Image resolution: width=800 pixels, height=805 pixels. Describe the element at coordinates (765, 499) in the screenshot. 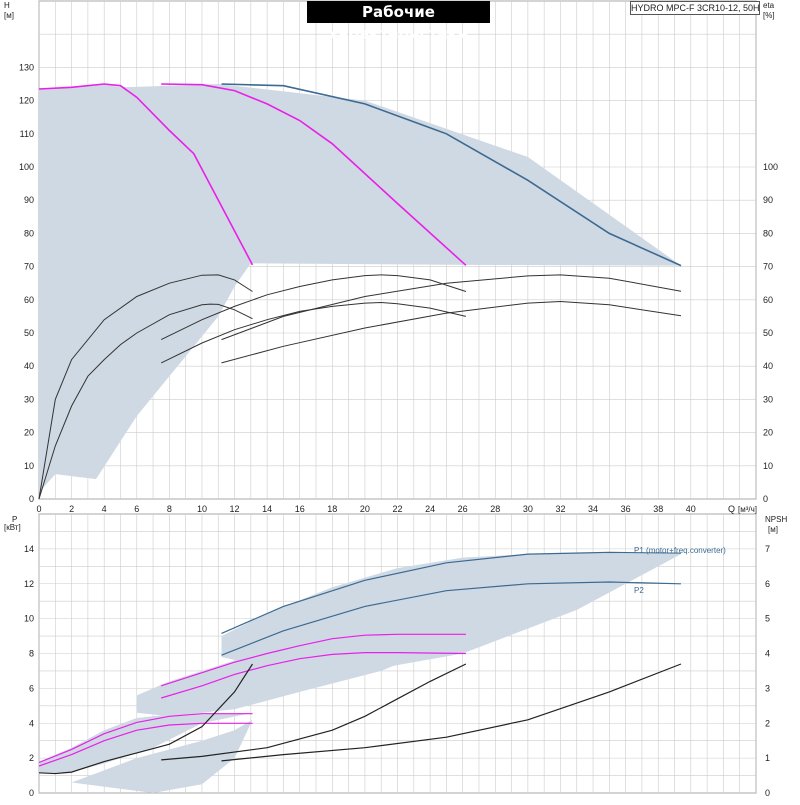

I see `eta-tick-label: 0` at that location.